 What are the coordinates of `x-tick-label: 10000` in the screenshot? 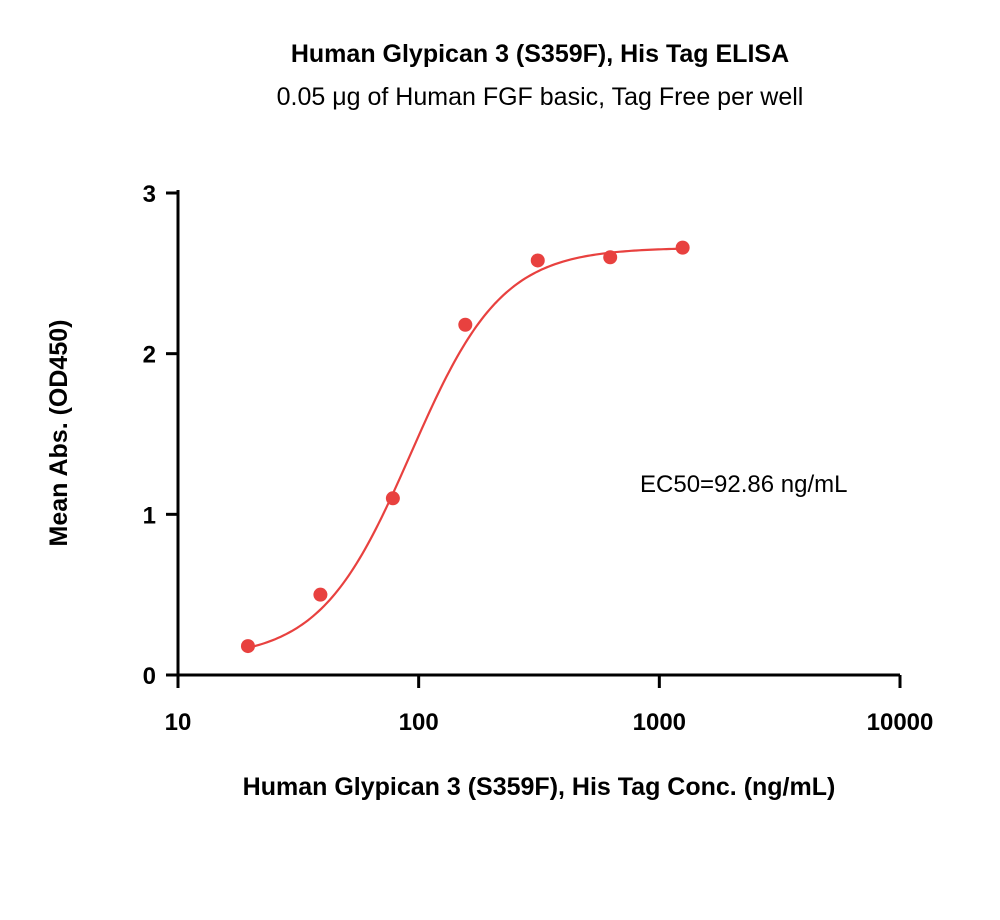 It's located at (900, 722).